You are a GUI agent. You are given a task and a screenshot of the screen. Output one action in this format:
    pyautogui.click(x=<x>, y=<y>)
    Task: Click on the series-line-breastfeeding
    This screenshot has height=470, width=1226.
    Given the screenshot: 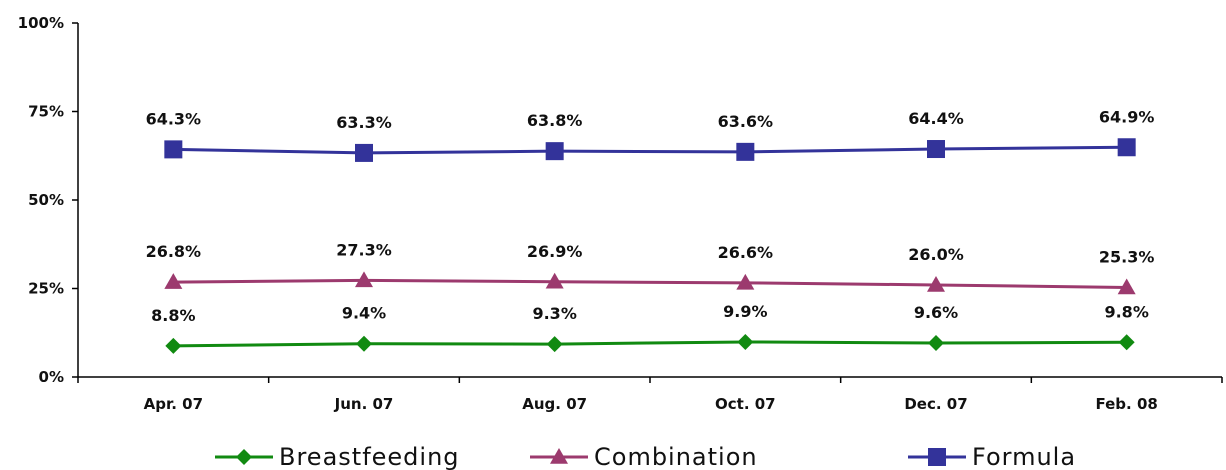 What is the action you would take?
    pyautogui.click(x=650, y=344)
    